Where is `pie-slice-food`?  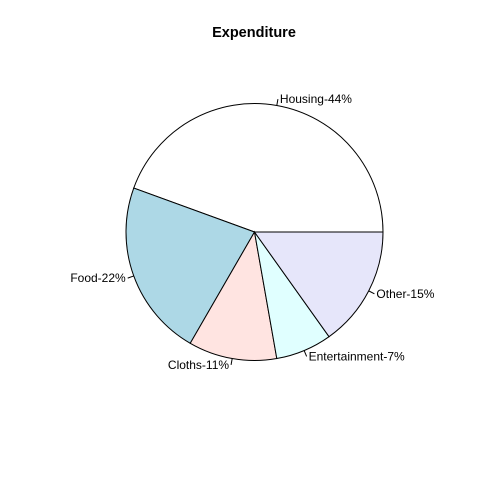 pie-slice-food is located at coordinates (190, 265).